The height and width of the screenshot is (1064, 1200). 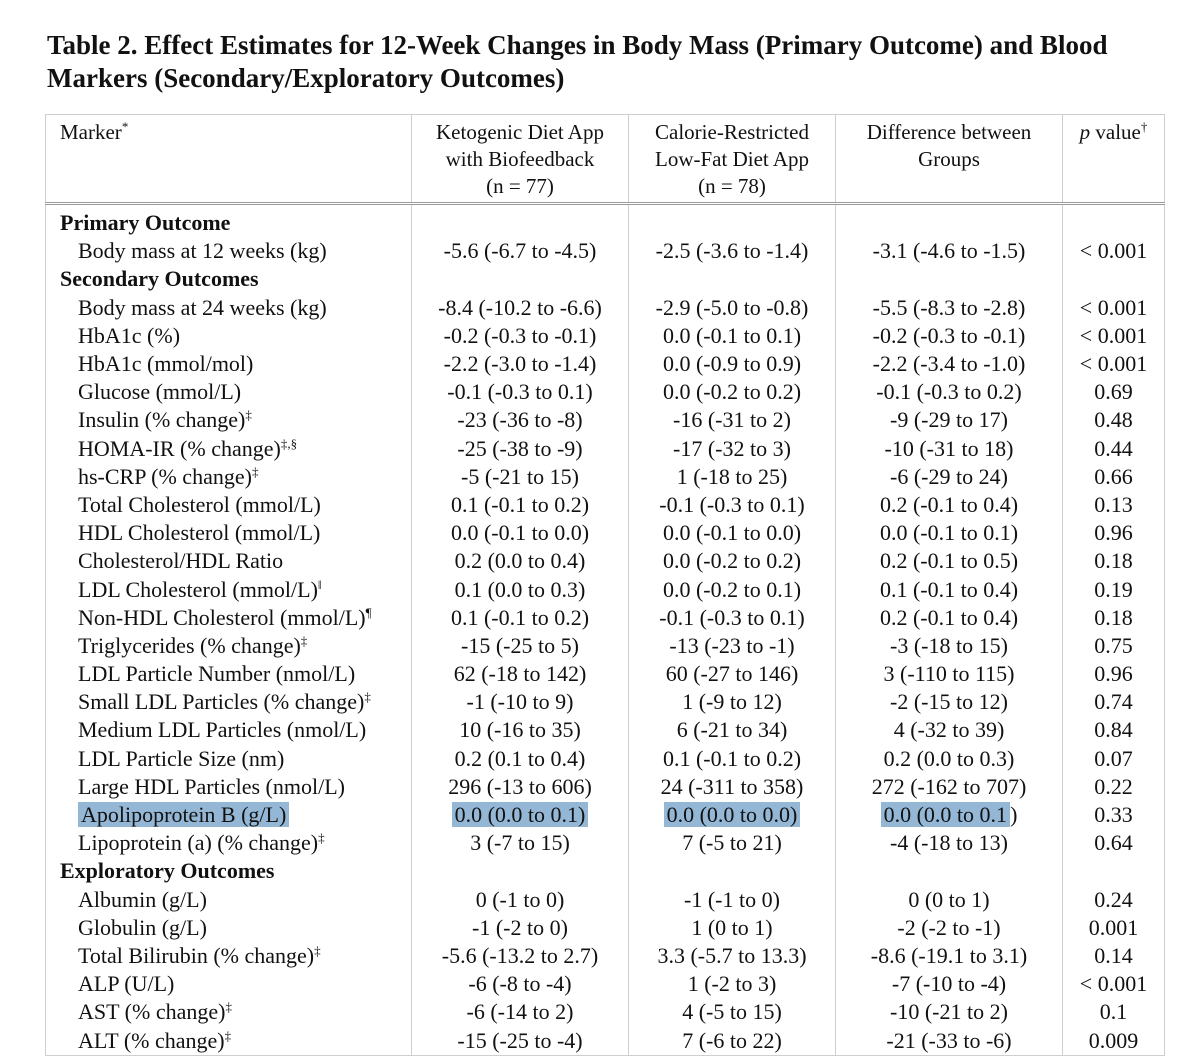 I want to click on difference-text: -5.5 (-8.3 to -2.8), so click(x=949, y=307).